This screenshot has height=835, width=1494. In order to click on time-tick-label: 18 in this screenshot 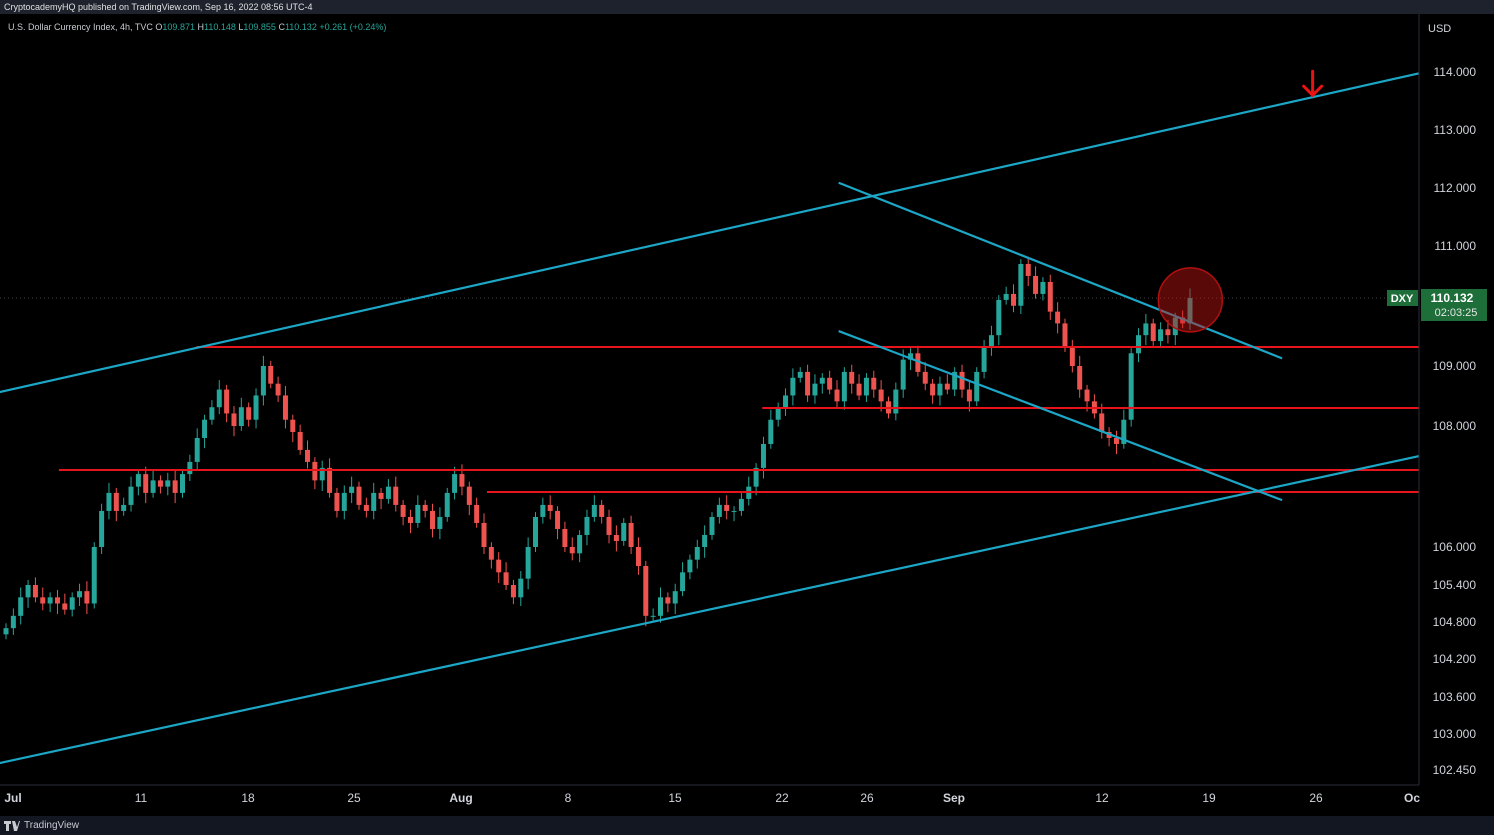, I will do `click(248, 798)`.